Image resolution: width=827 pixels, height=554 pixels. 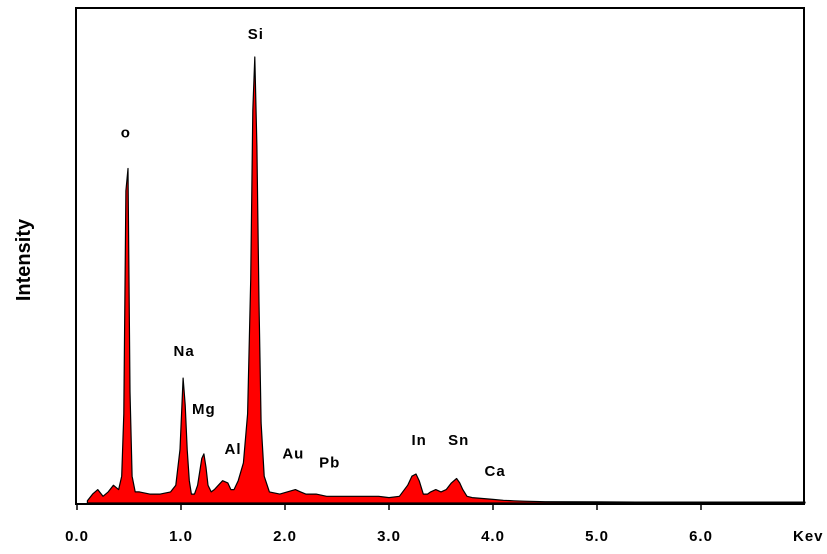 I want to click on peak-label-mg: Mg, so click(x=204, y=409).